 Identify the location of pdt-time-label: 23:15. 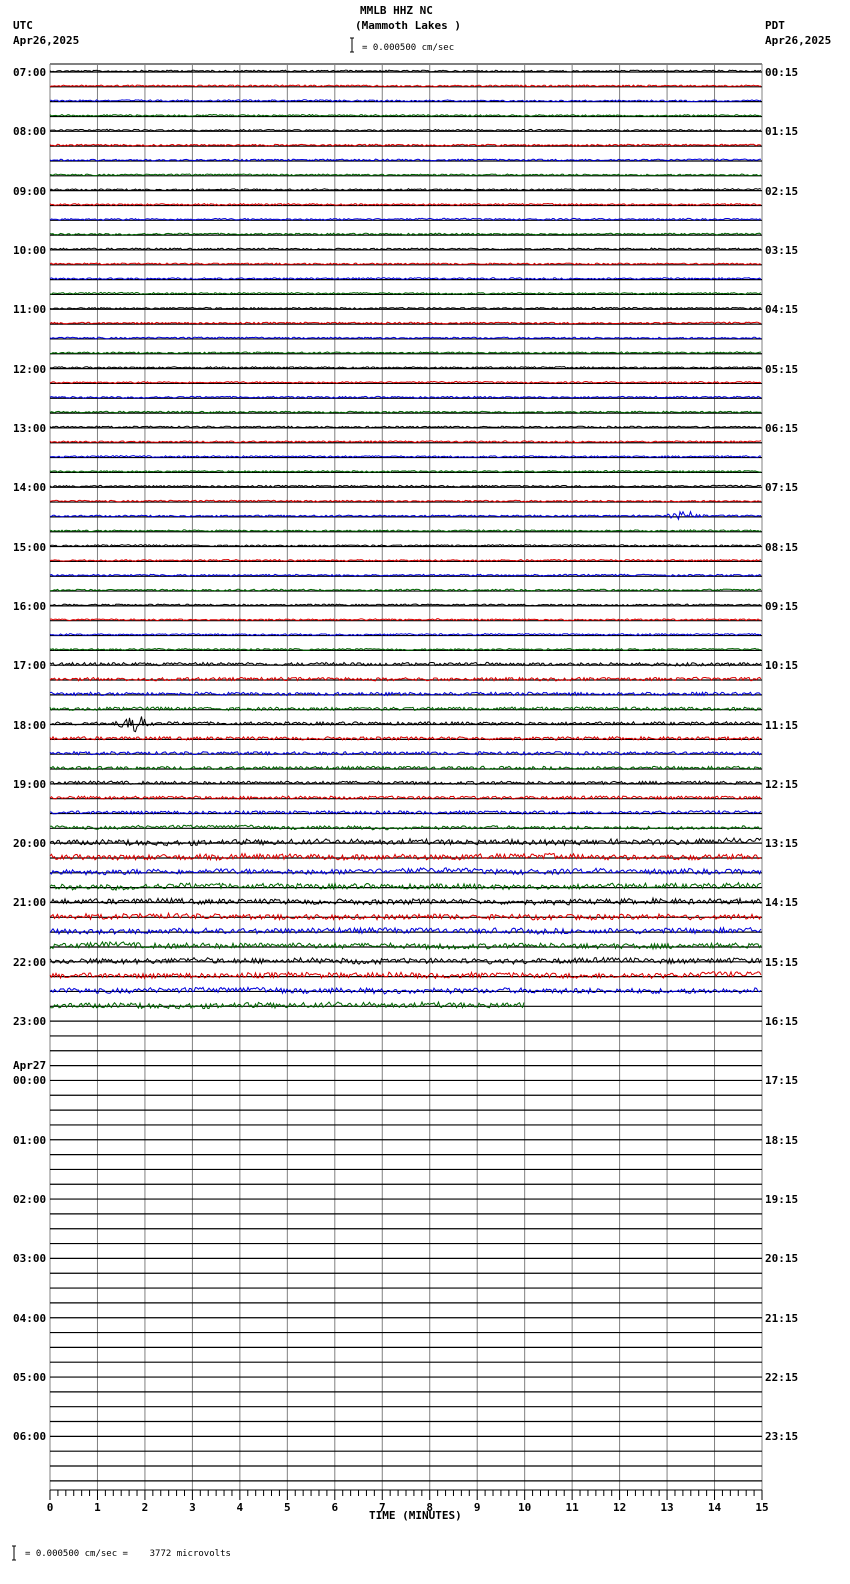
(782, 1437).